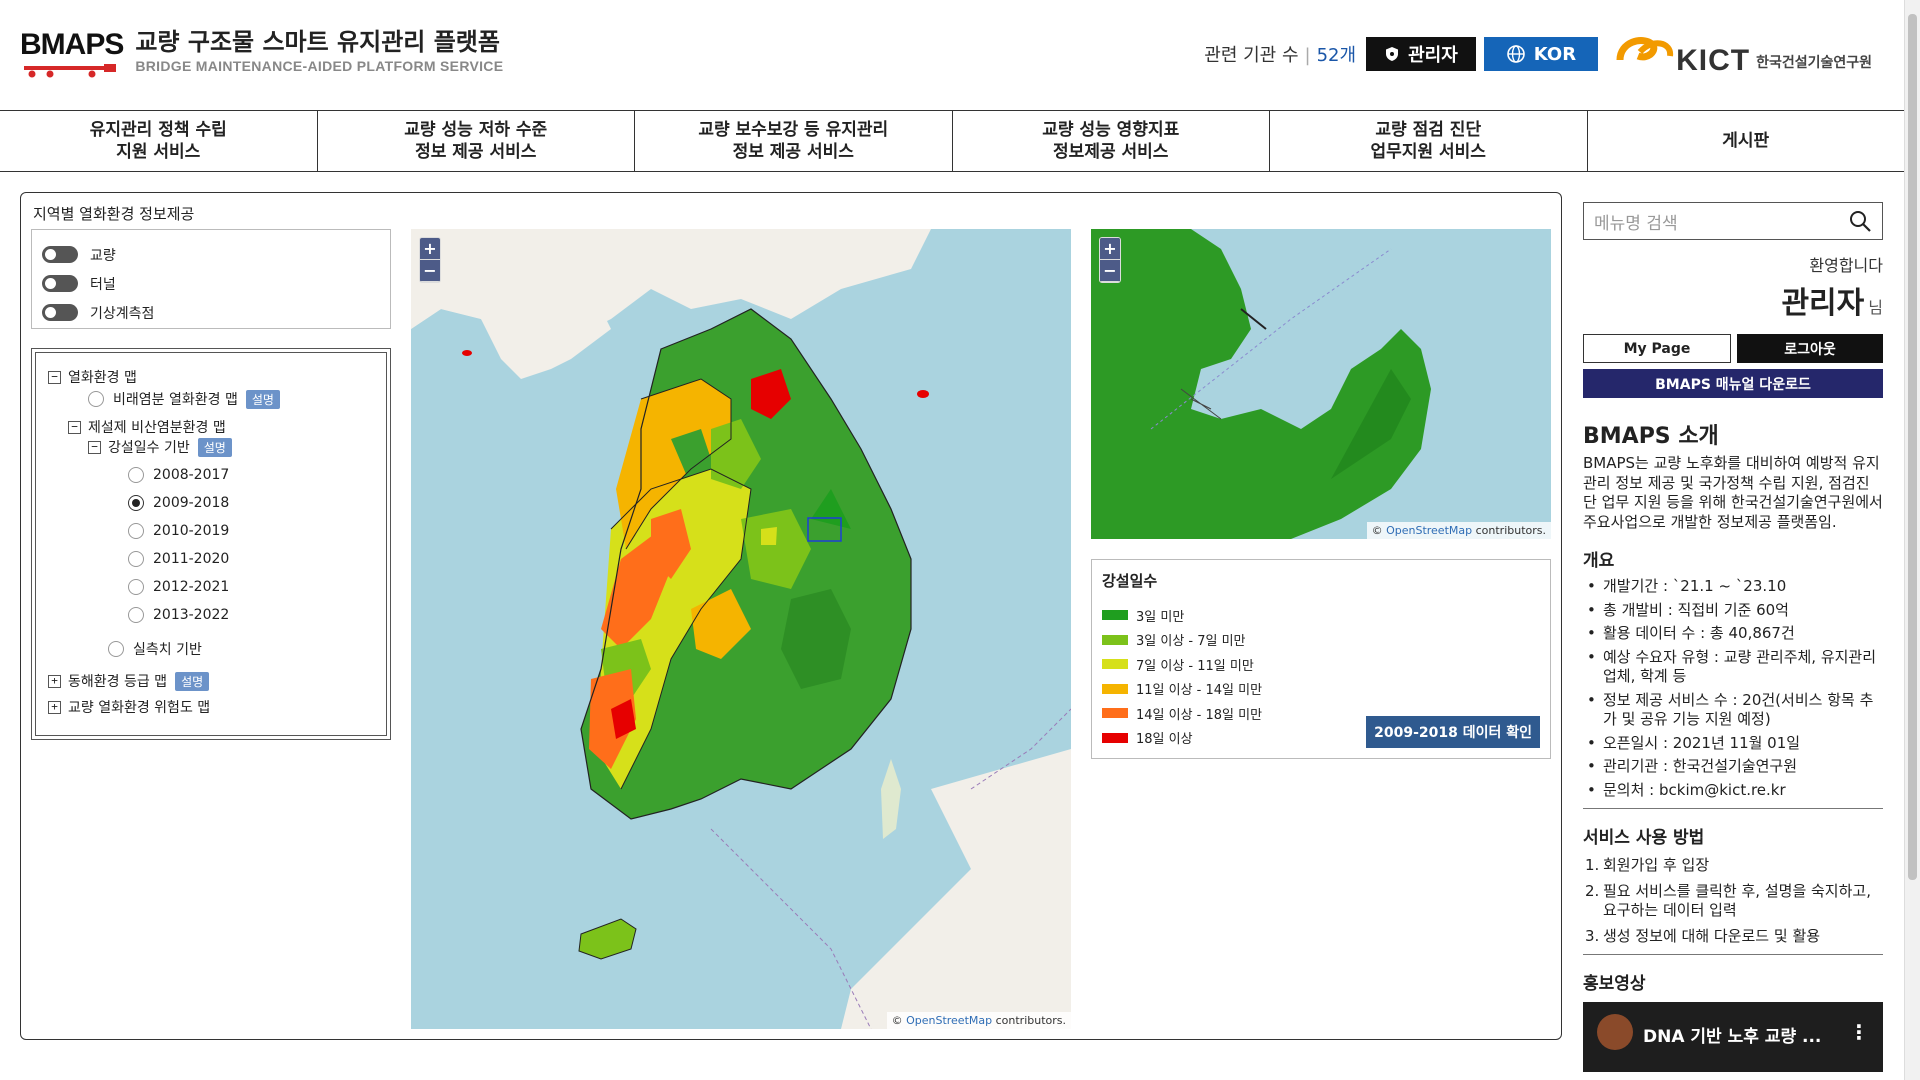 The width and height of the screenshot is (1920, 1080). I want to click on bridge-toggle, so click(60, 254).